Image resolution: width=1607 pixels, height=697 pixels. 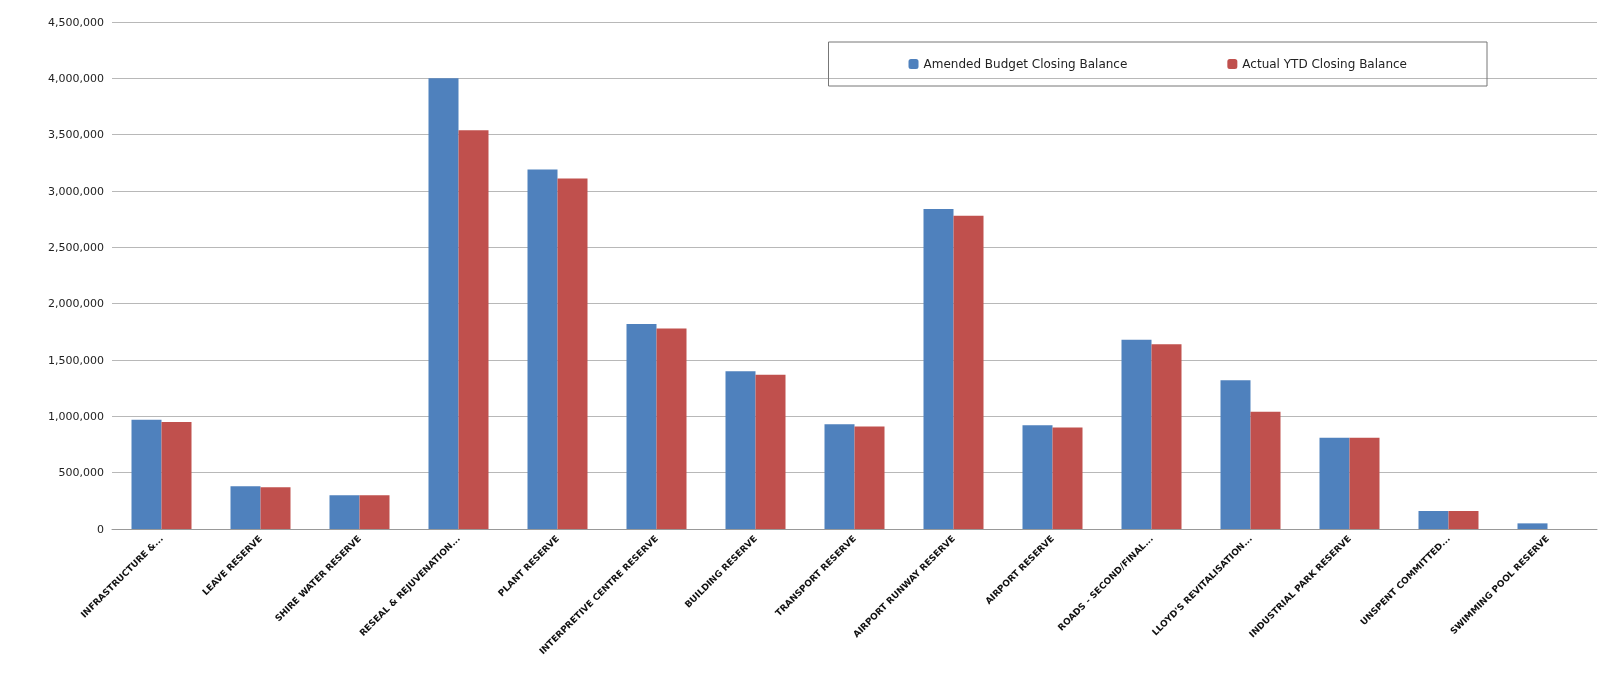 I want to click on y-tick-label: 4,000,000, so click(x=76, y=78).